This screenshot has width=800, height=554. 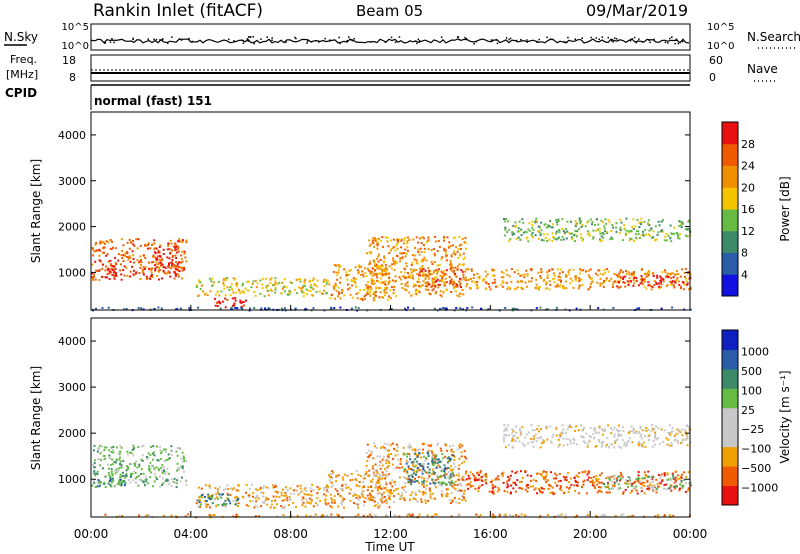 I want to click on x-tick-label: 12:00, so click(x=390, y=534).